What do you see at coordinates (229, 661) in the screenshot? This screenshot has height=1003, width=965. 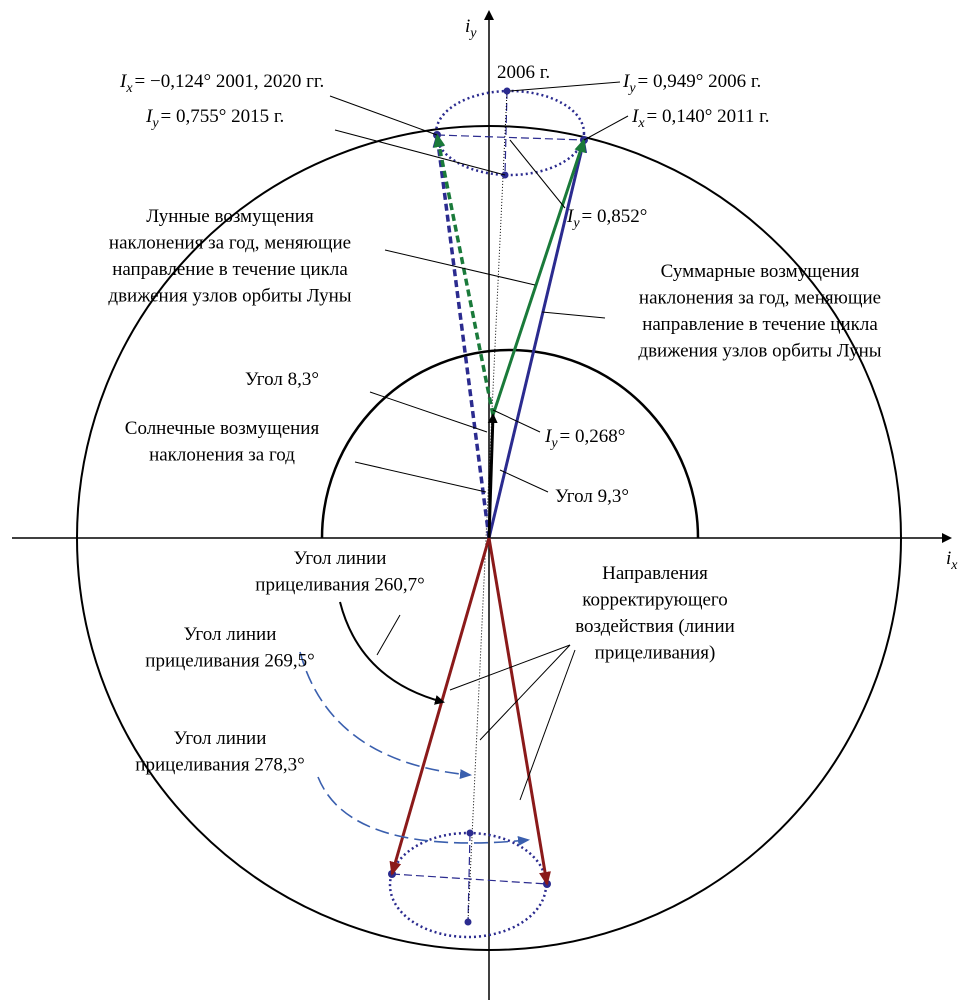 I see `label-line: прицеливания 269,5°` at bounding box center [229, 661].